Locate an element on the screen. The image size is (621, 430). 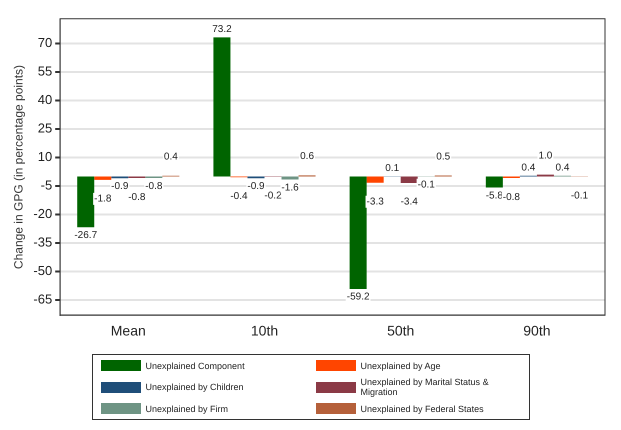
y-tick-label: -35 is located at coordinates (42, 242).